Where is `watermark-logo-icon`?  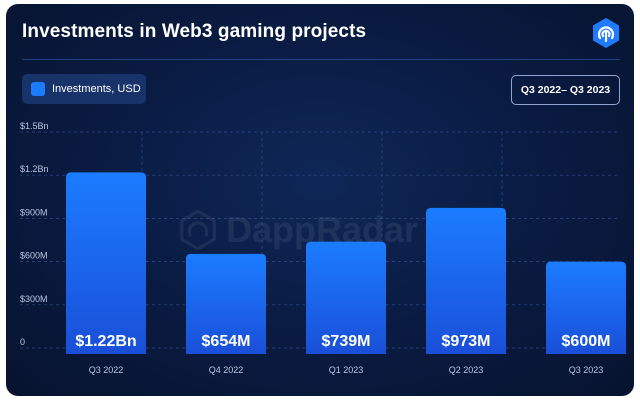 watermark-logo-icon is located at coordinates (198, 230).